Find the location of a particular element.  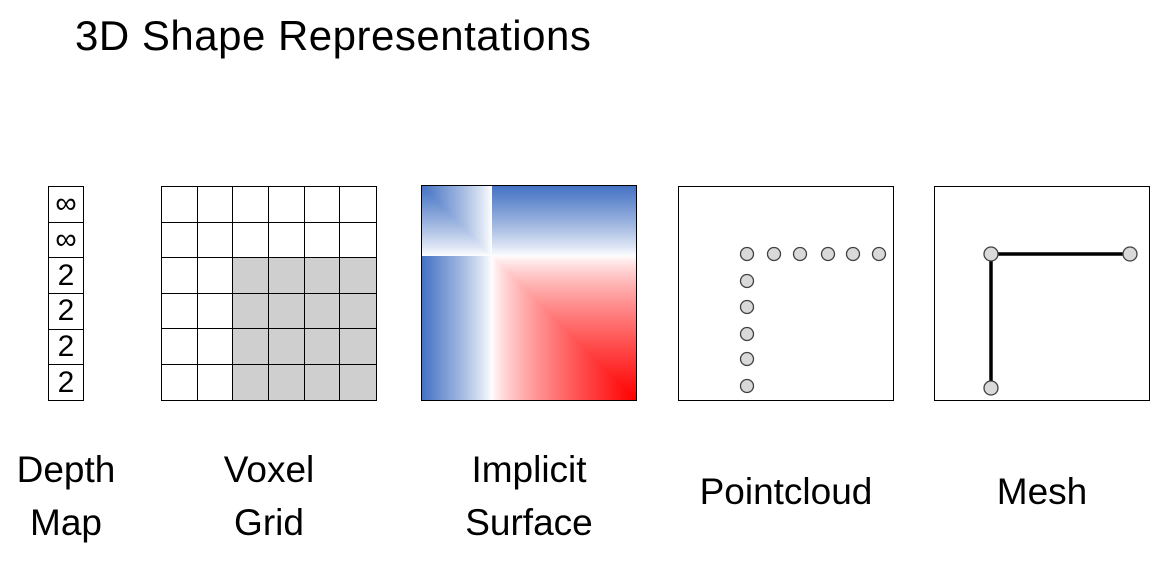

depth-map-label-line1: Depth is located at coordinates (66, 469).